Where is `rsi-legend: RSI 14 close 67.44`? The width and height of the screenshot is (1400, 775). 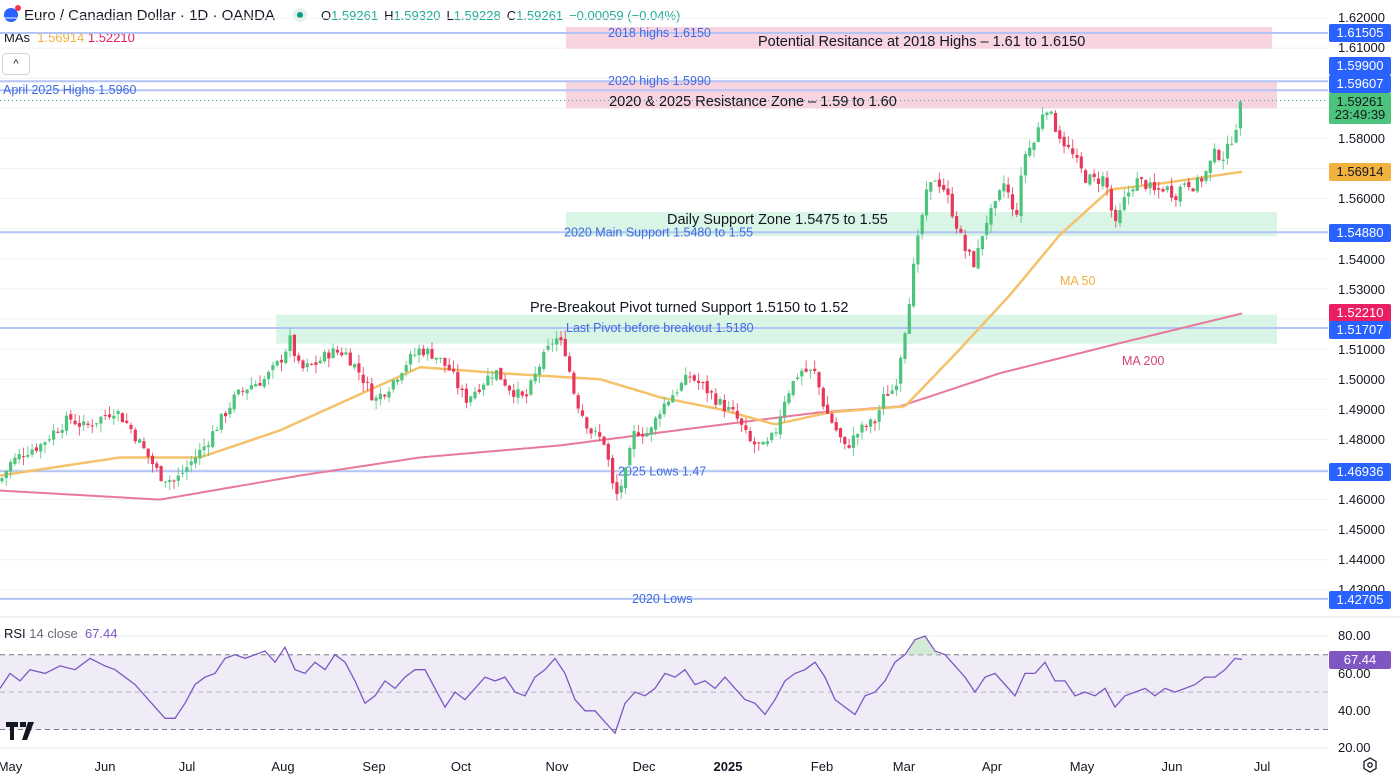 rsi-legend: RSI 14 close 67.44 is located at coordinates (61, 633).